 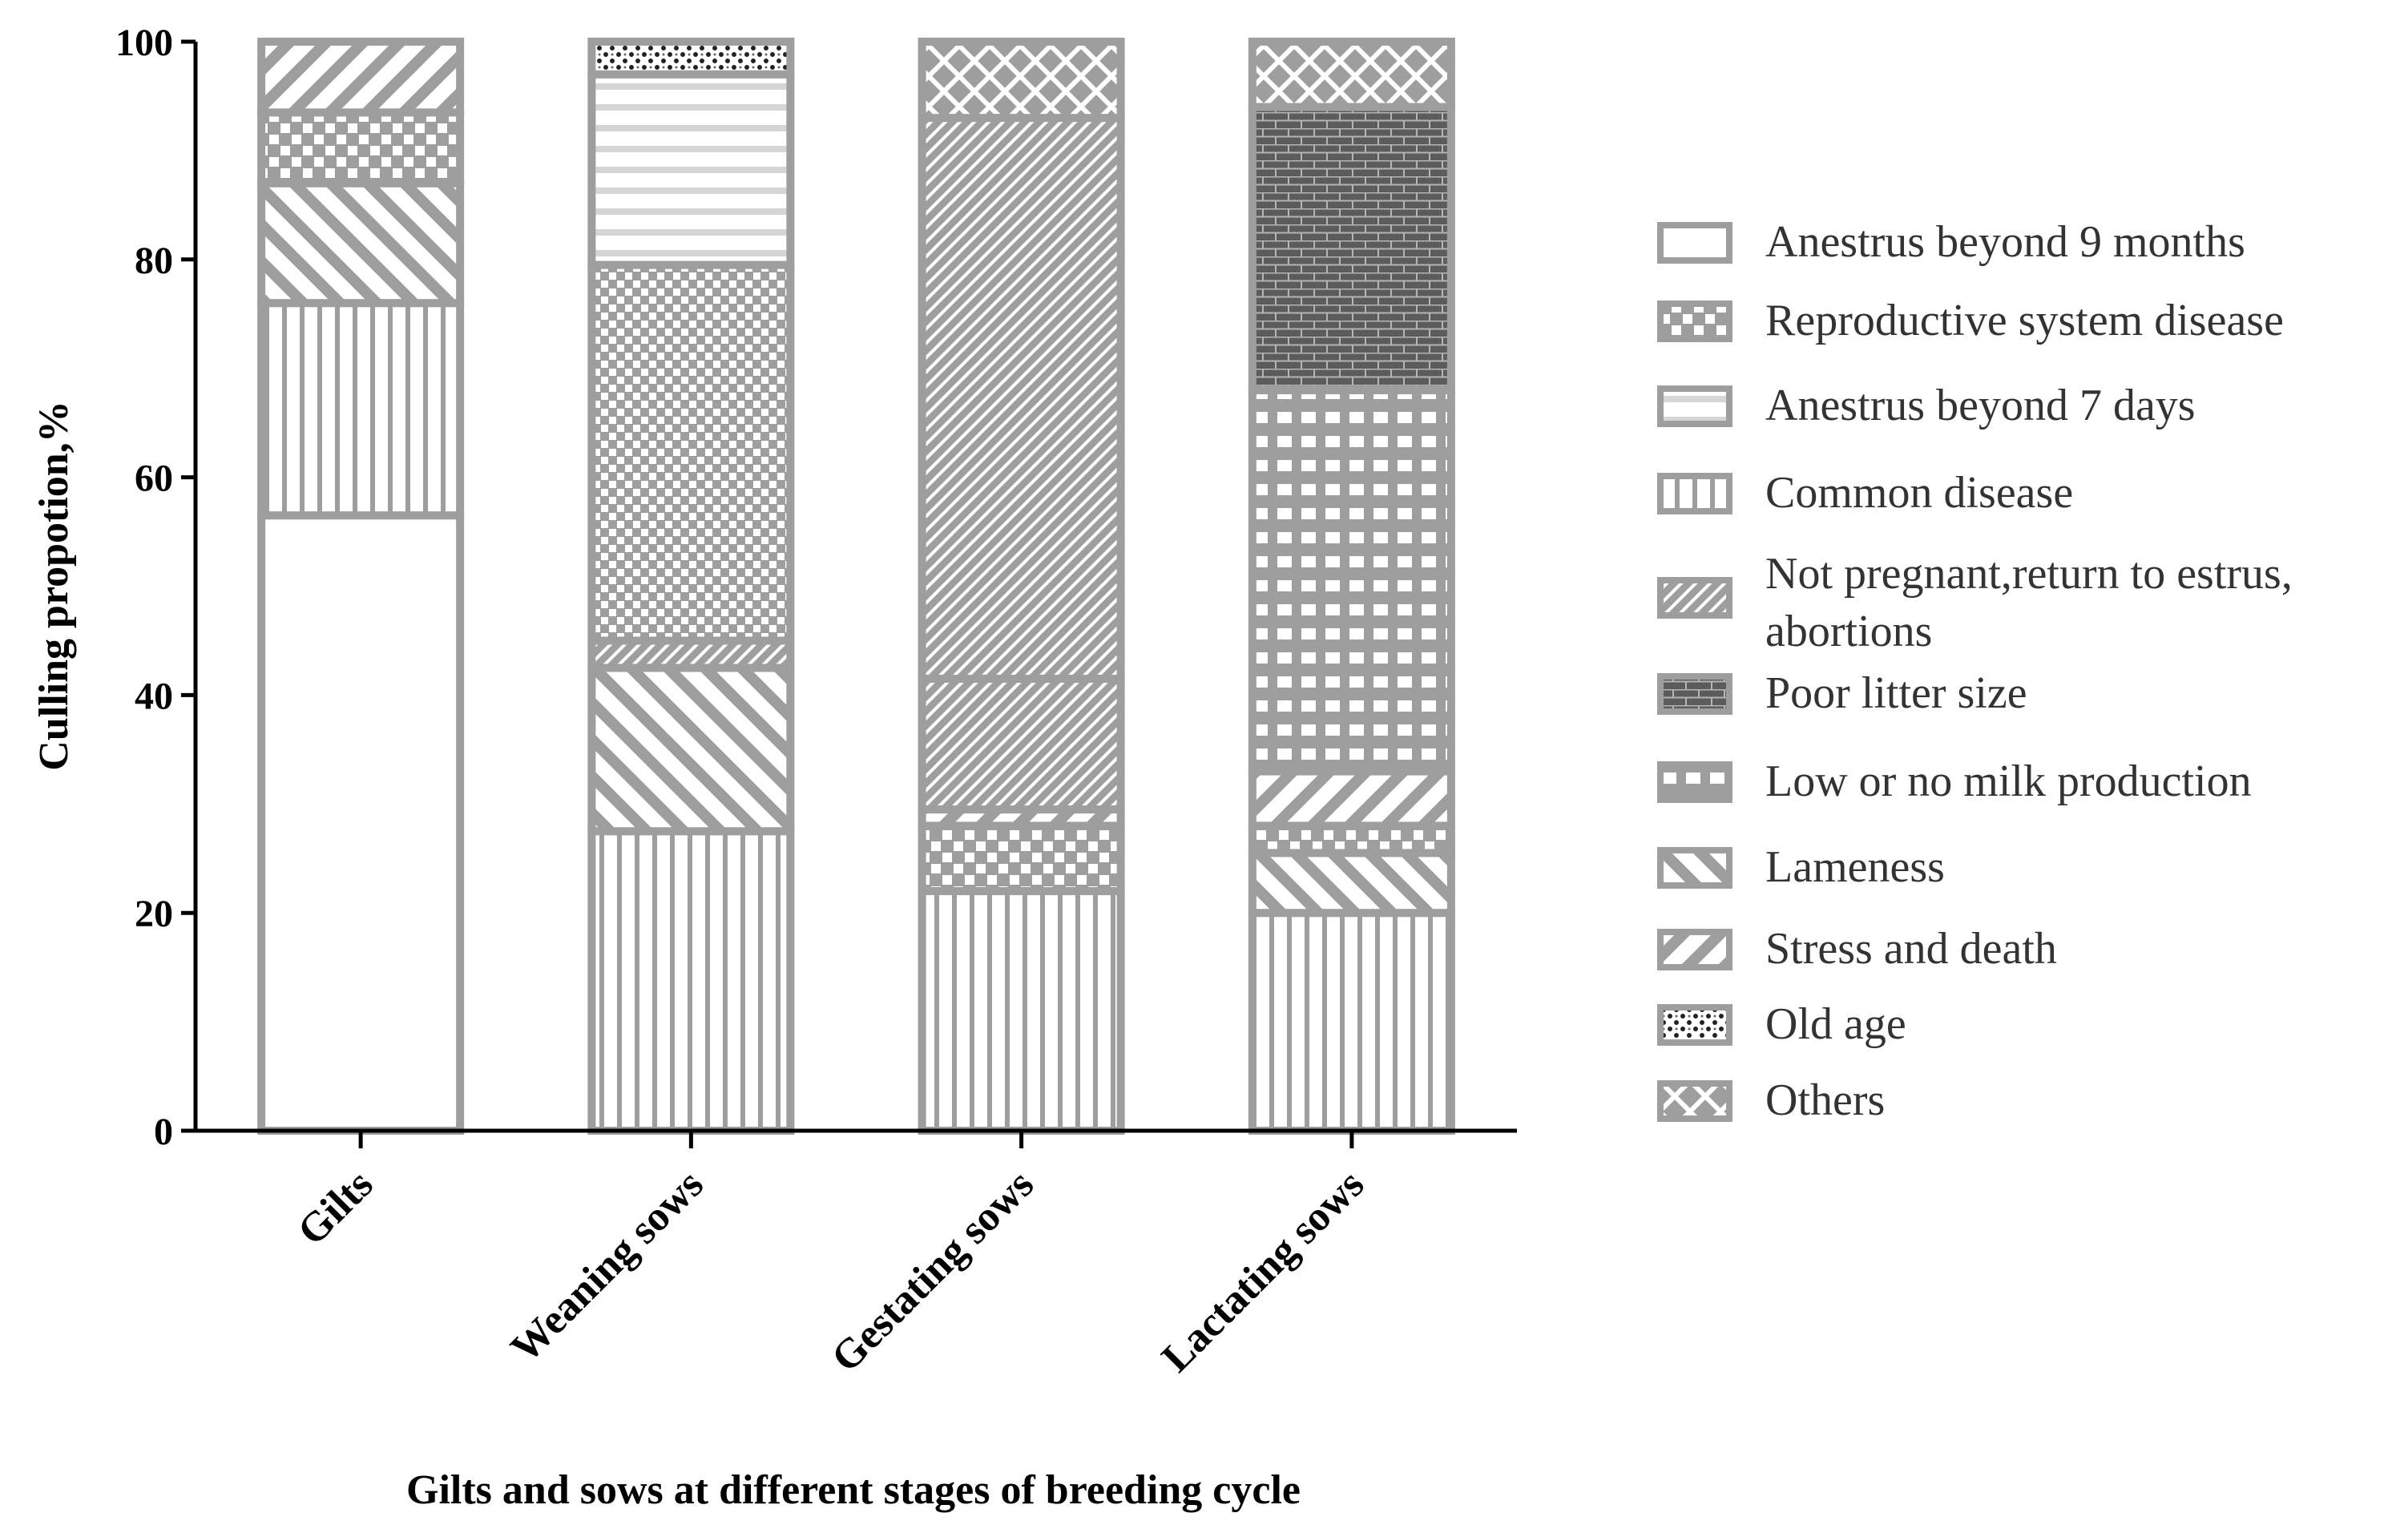 I want to click on bar-segment-weaning-sows-lameness, so click(x=691, y=750).